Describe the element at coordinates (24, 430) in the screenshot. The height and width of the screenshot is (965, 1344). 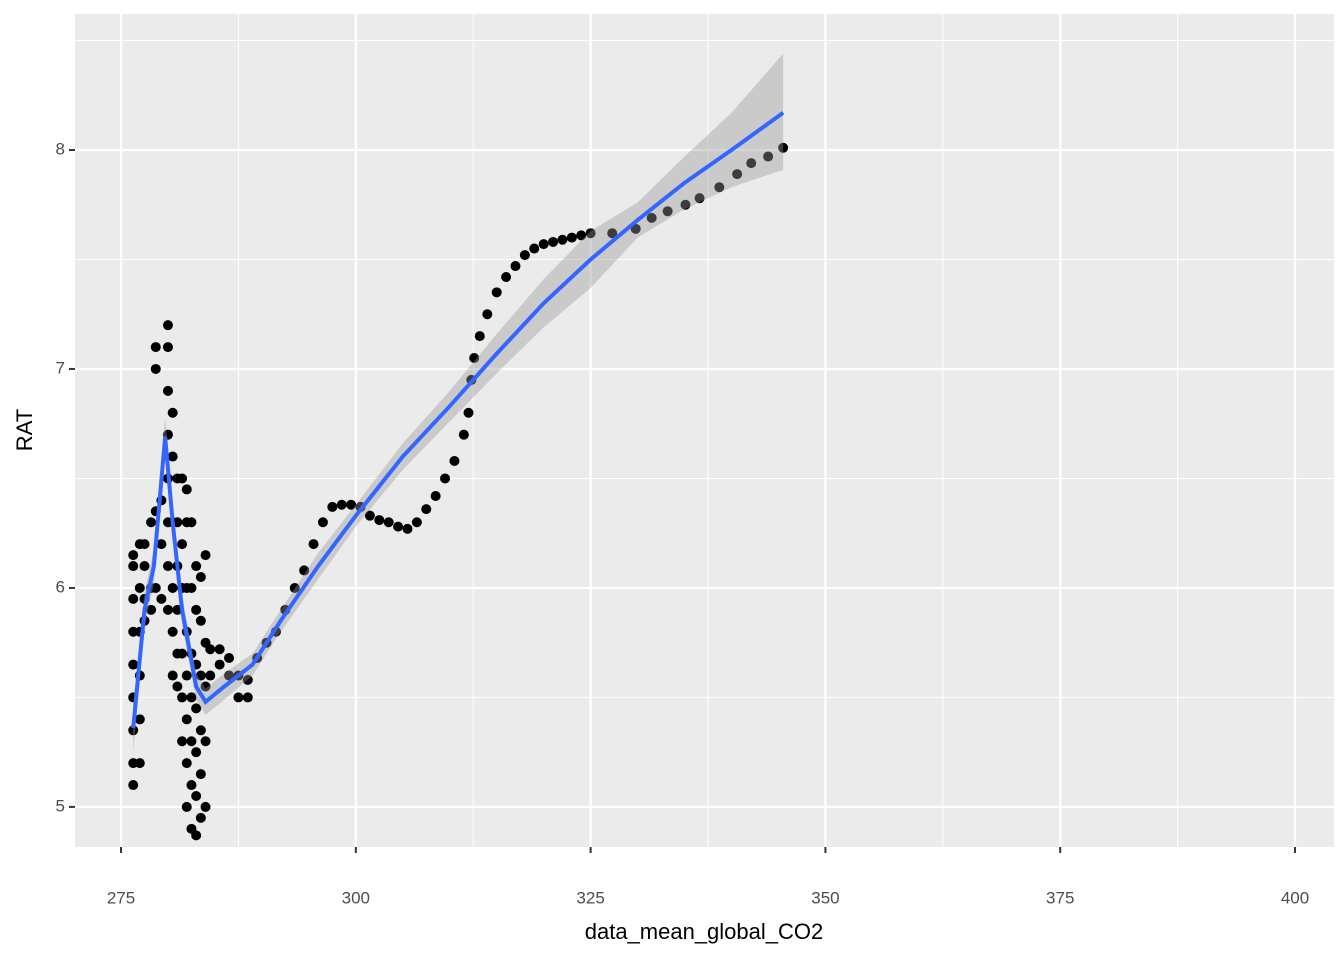
I see `y-axis-title: RAT` at that location.